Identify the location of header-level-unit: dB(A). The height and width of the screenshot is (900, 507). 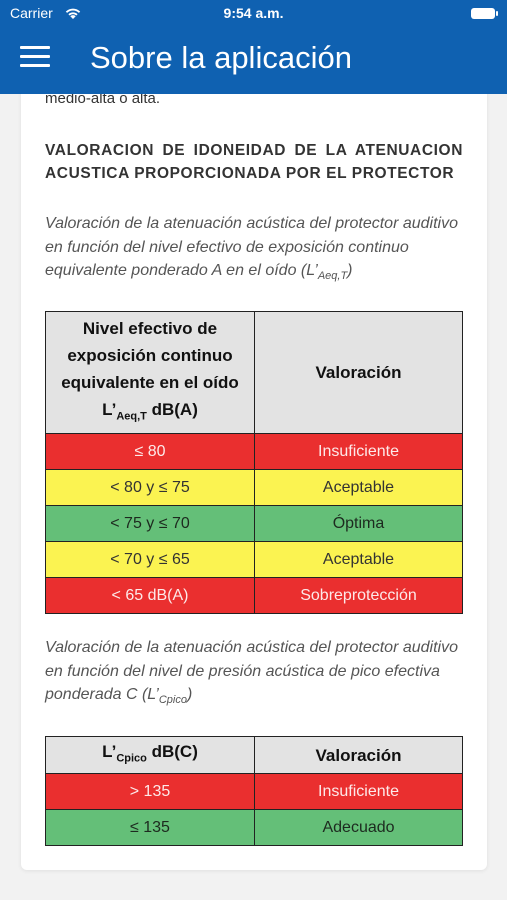
(172, 409).